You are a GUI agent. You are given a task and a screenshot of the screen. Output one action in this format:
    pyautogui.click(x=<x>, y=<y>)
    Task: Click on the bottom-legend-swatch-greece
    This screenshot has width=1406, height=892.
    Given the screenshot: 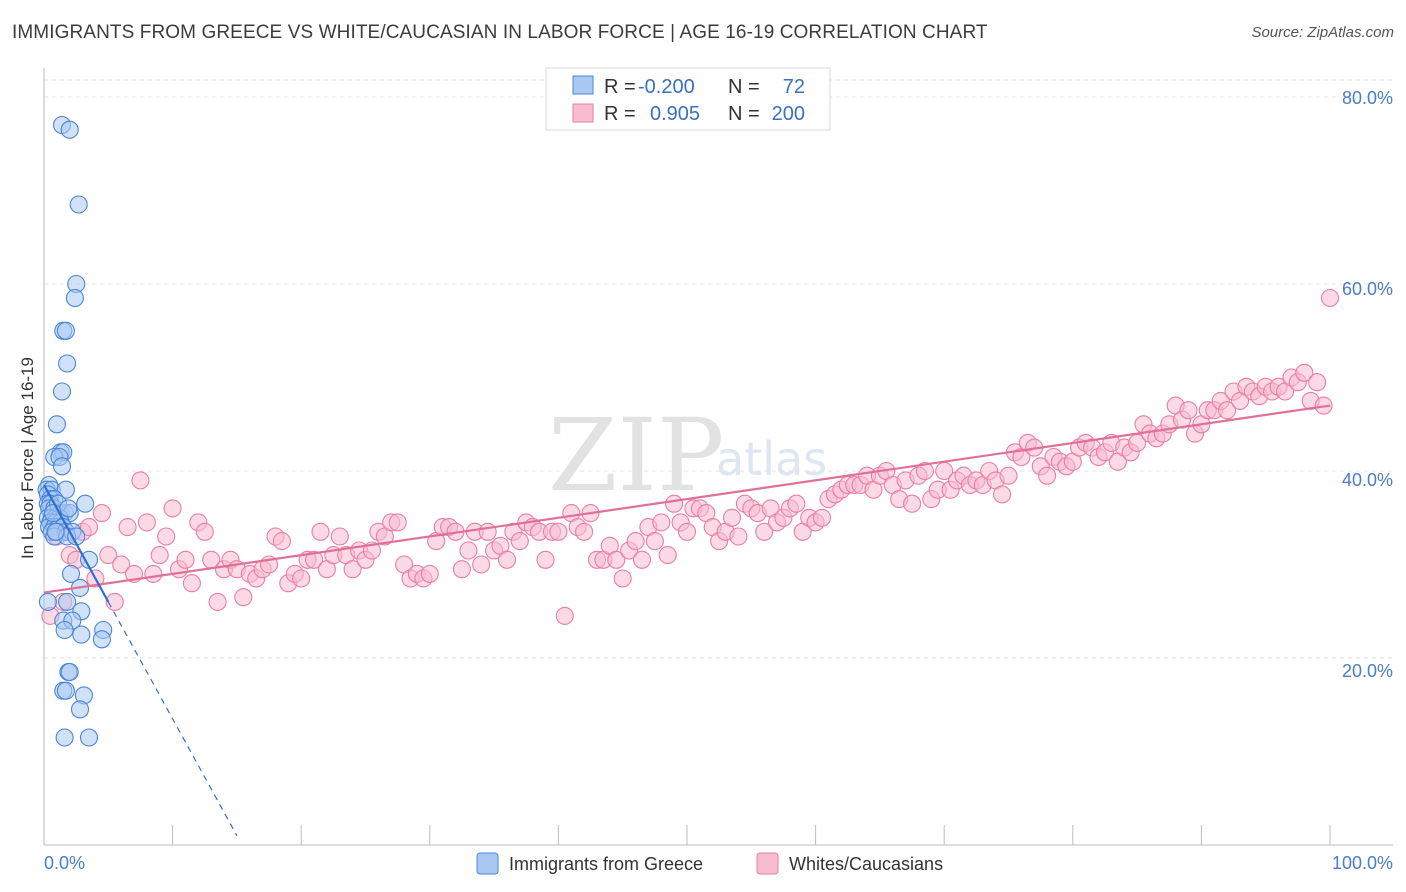 What is the action you would take?
    pyautogui.click(x=487, y=863)
    